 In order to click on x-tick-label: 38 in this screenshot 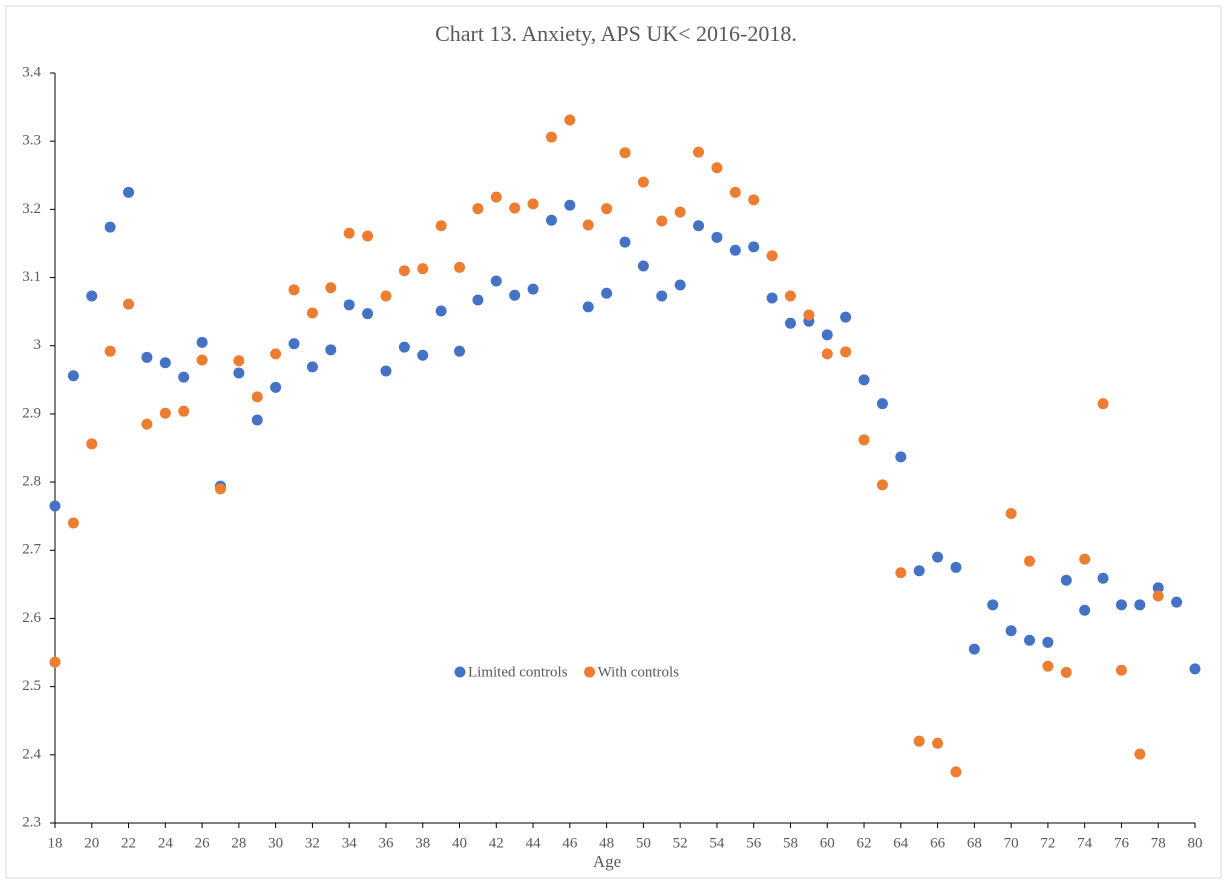, I will do `click(422, 843)`.